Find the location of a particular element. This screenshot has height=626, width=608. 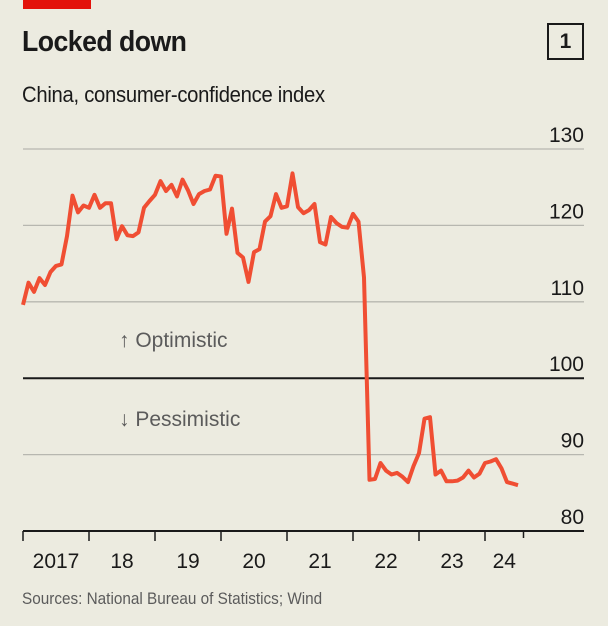

y-tick-labels: 80 90 100 110 120 130 is located at coordinates (566, 326).